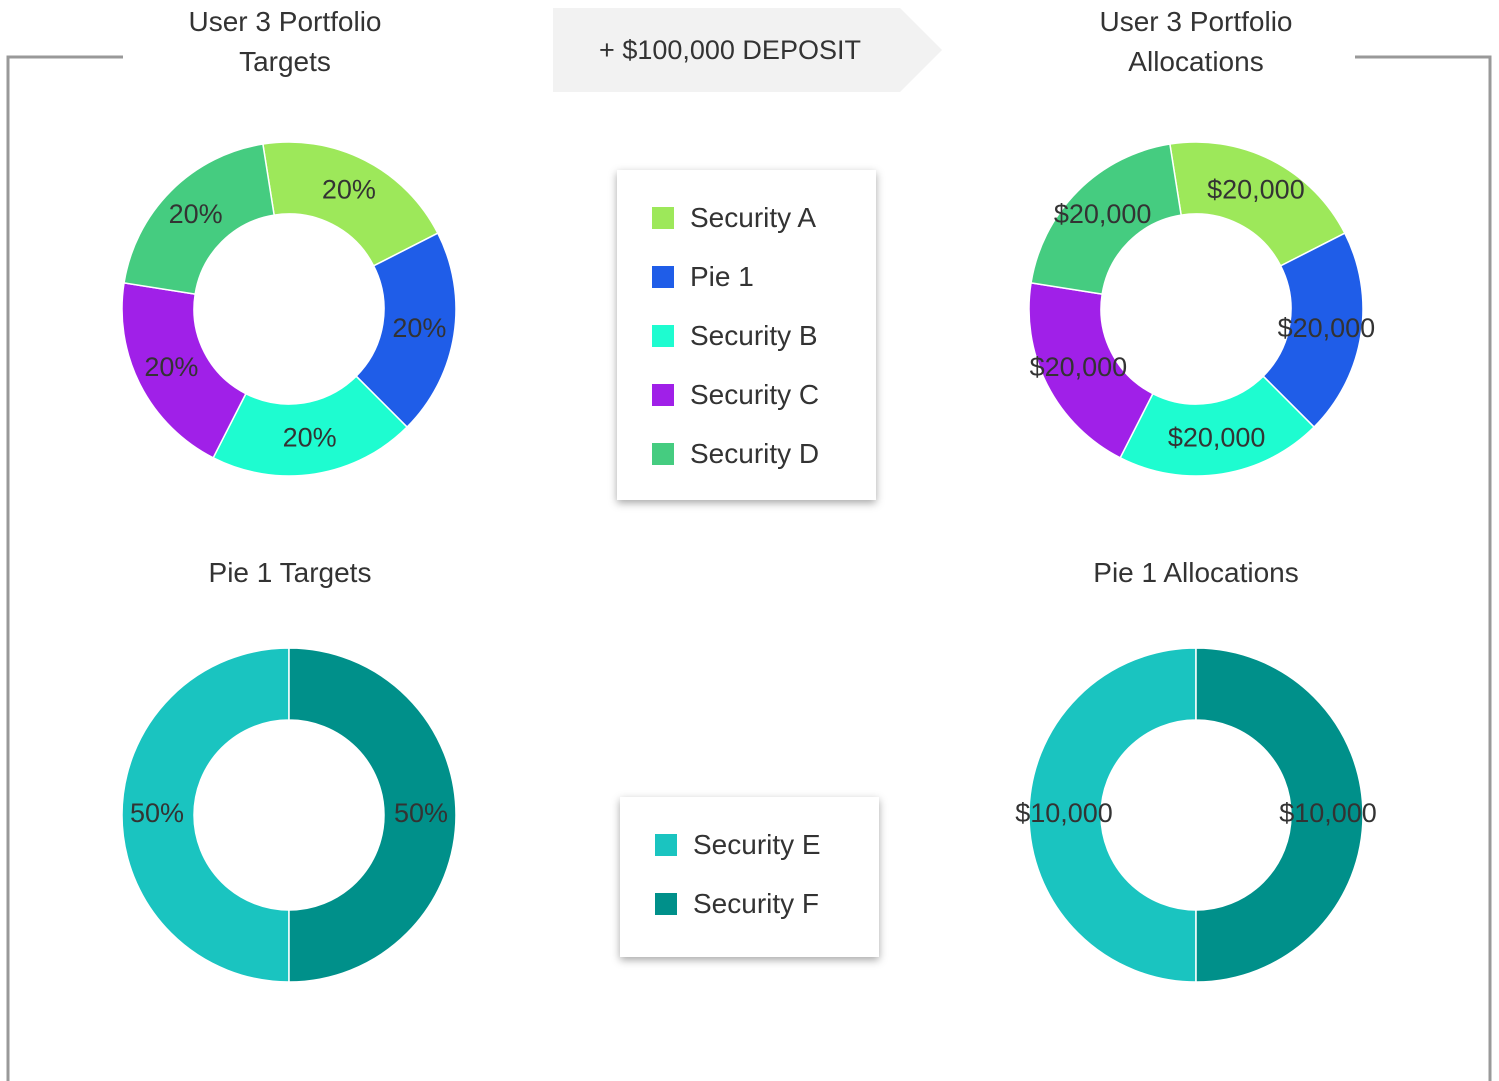 This screenshot has width=1499, height=1081. Describe the element at coordinates (1196, 573) in the screenshot. I see `chart-title: Pie 1 Allocations` at that location.